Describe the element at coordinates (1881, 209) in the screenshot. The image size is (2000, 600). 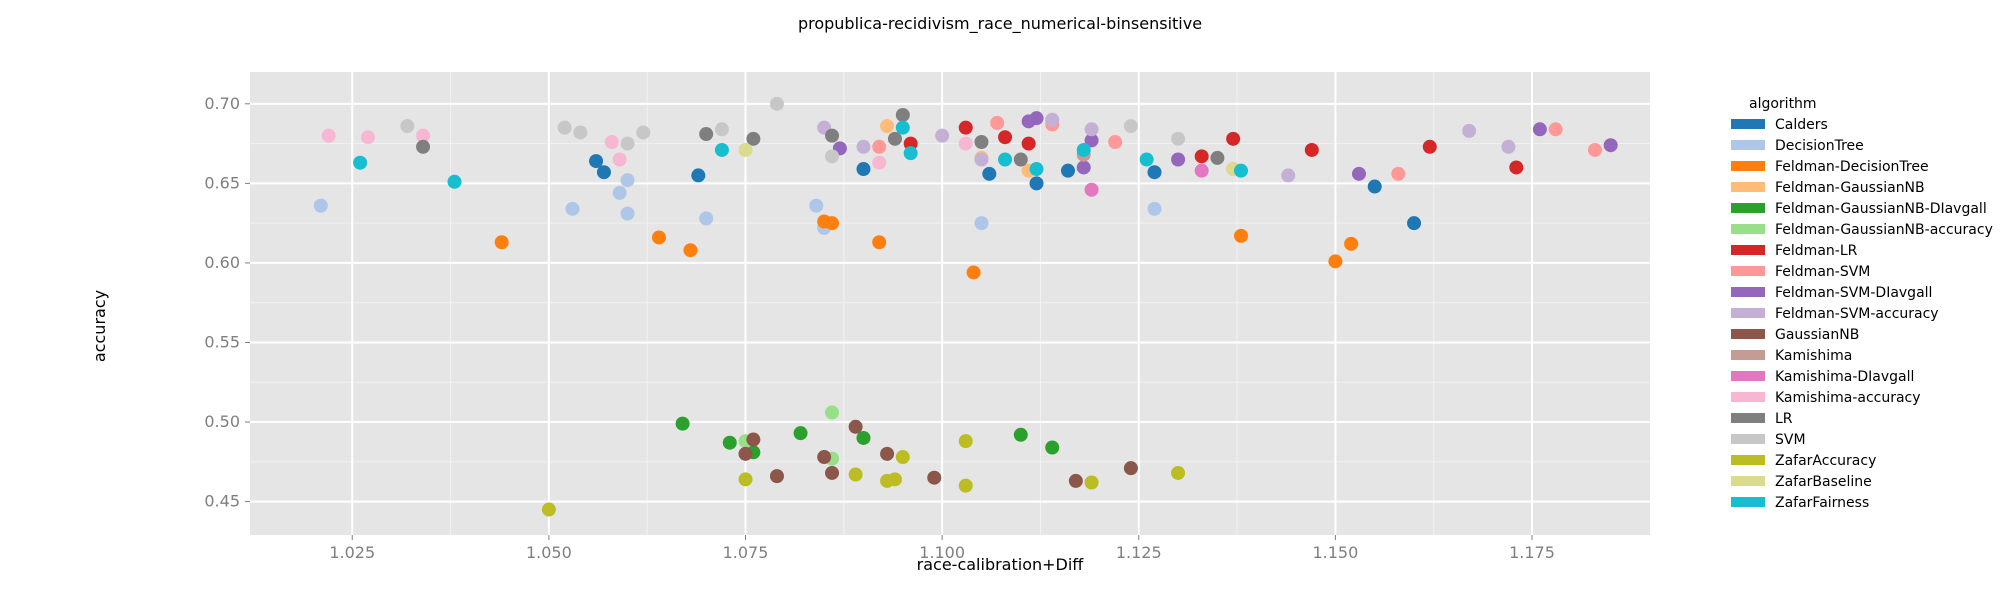
I see `legend-label: Feldman-GaussianNB-DIavgall` at that location.